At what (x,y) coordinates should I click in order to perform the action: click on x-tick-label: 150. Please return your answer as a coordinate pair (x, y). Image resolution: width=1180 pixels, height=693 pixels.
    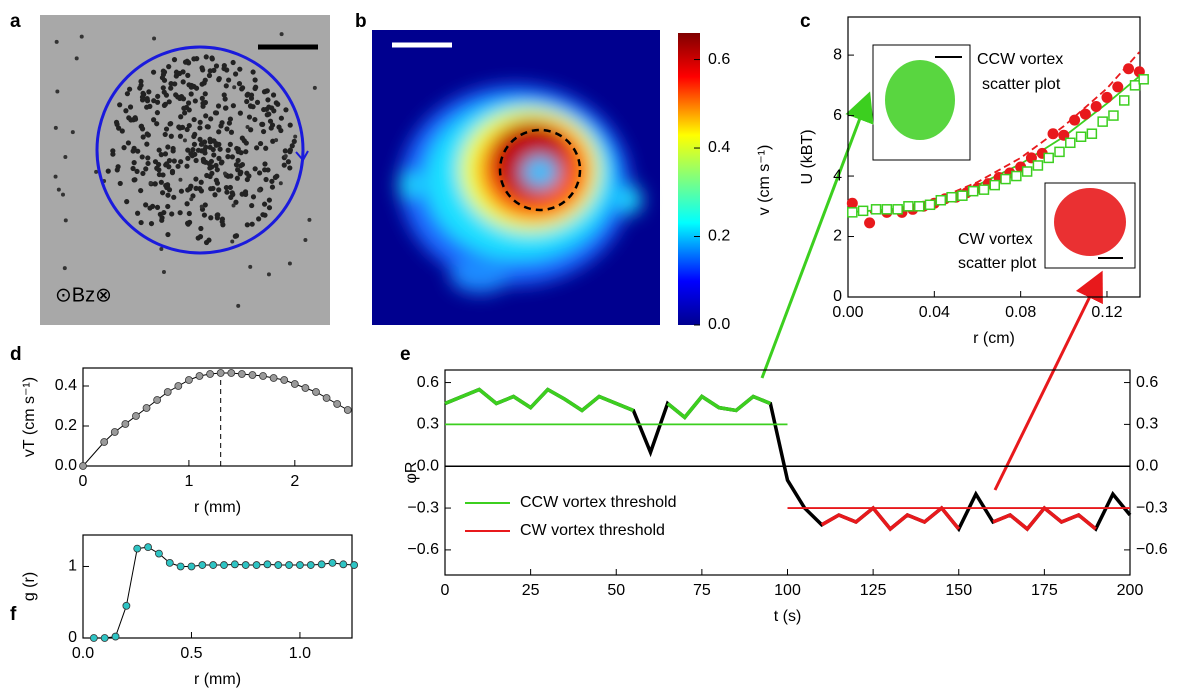
    Looking at the image, I should click on (958, 590).